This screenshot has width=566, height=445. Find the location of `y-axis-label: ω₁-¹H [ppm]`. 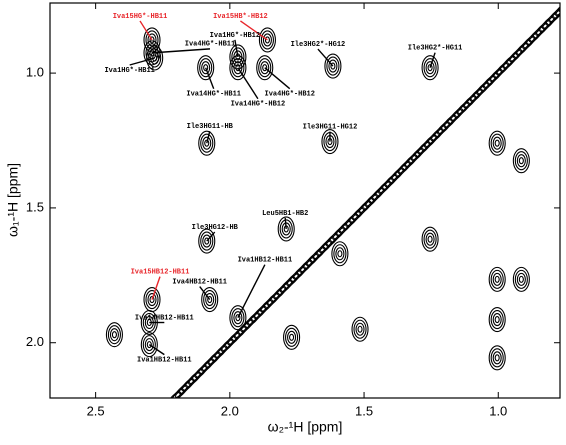

y-axis-label: ω₁-¹H [ppm] is located at coordinates (13, 200).